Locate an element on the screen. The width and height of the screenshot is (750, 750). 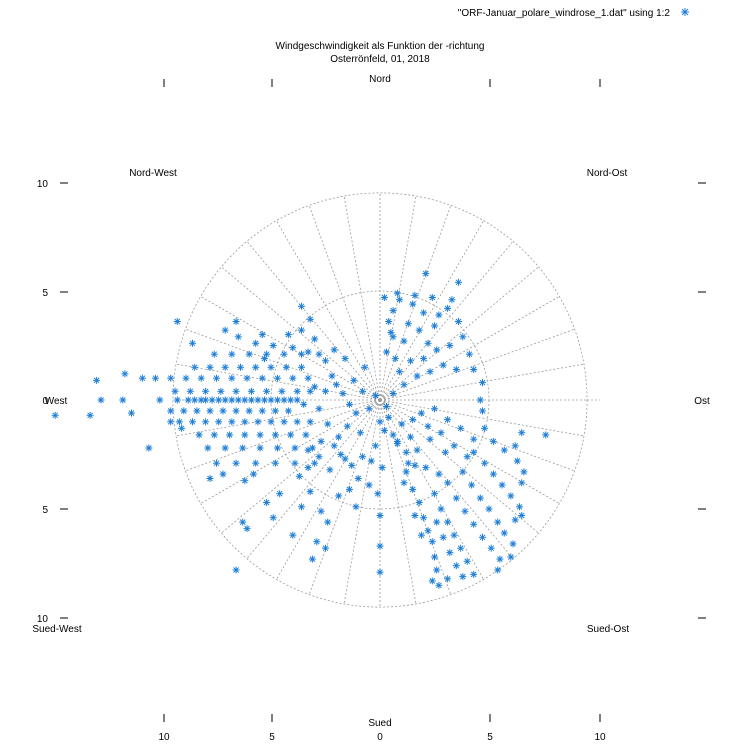
compass-east: Ost is located at coordinates (702, 401).